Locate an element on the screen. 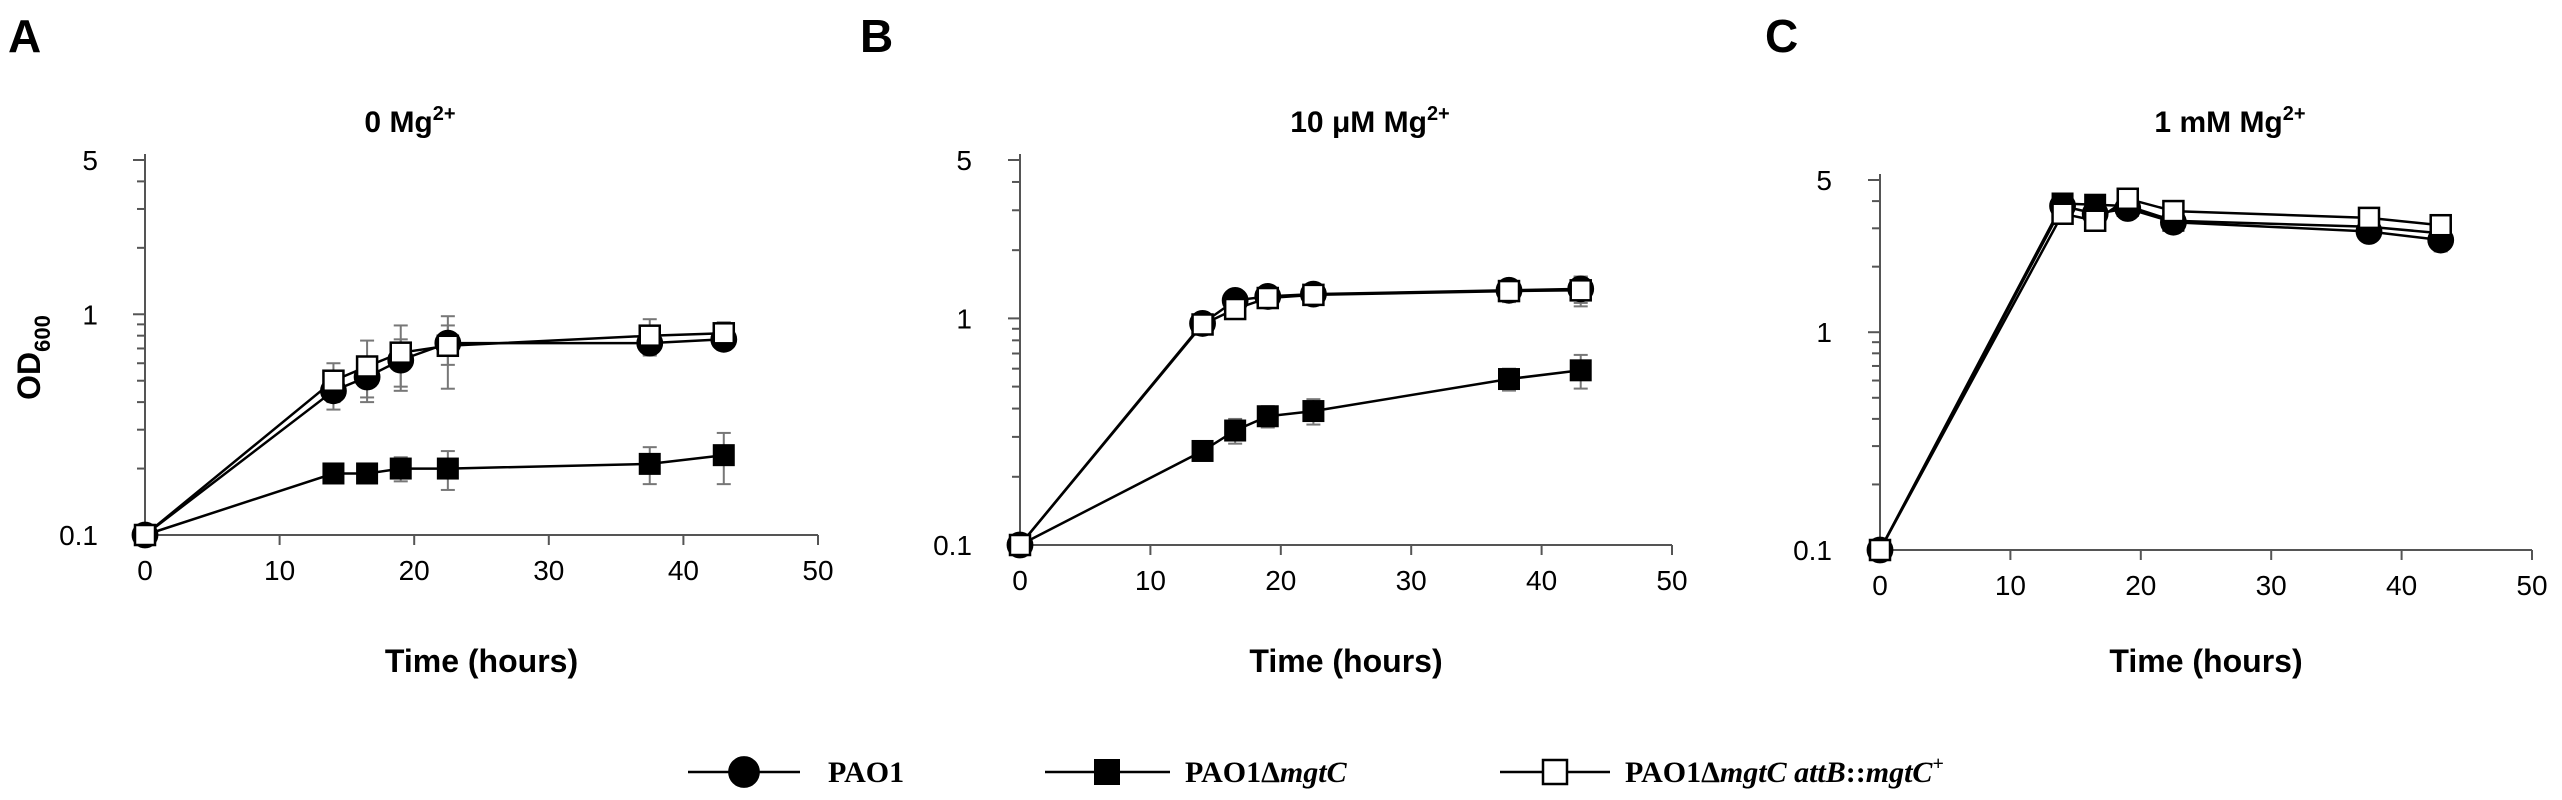  errorbars-mgtc is located at coordinates (1391, 406).